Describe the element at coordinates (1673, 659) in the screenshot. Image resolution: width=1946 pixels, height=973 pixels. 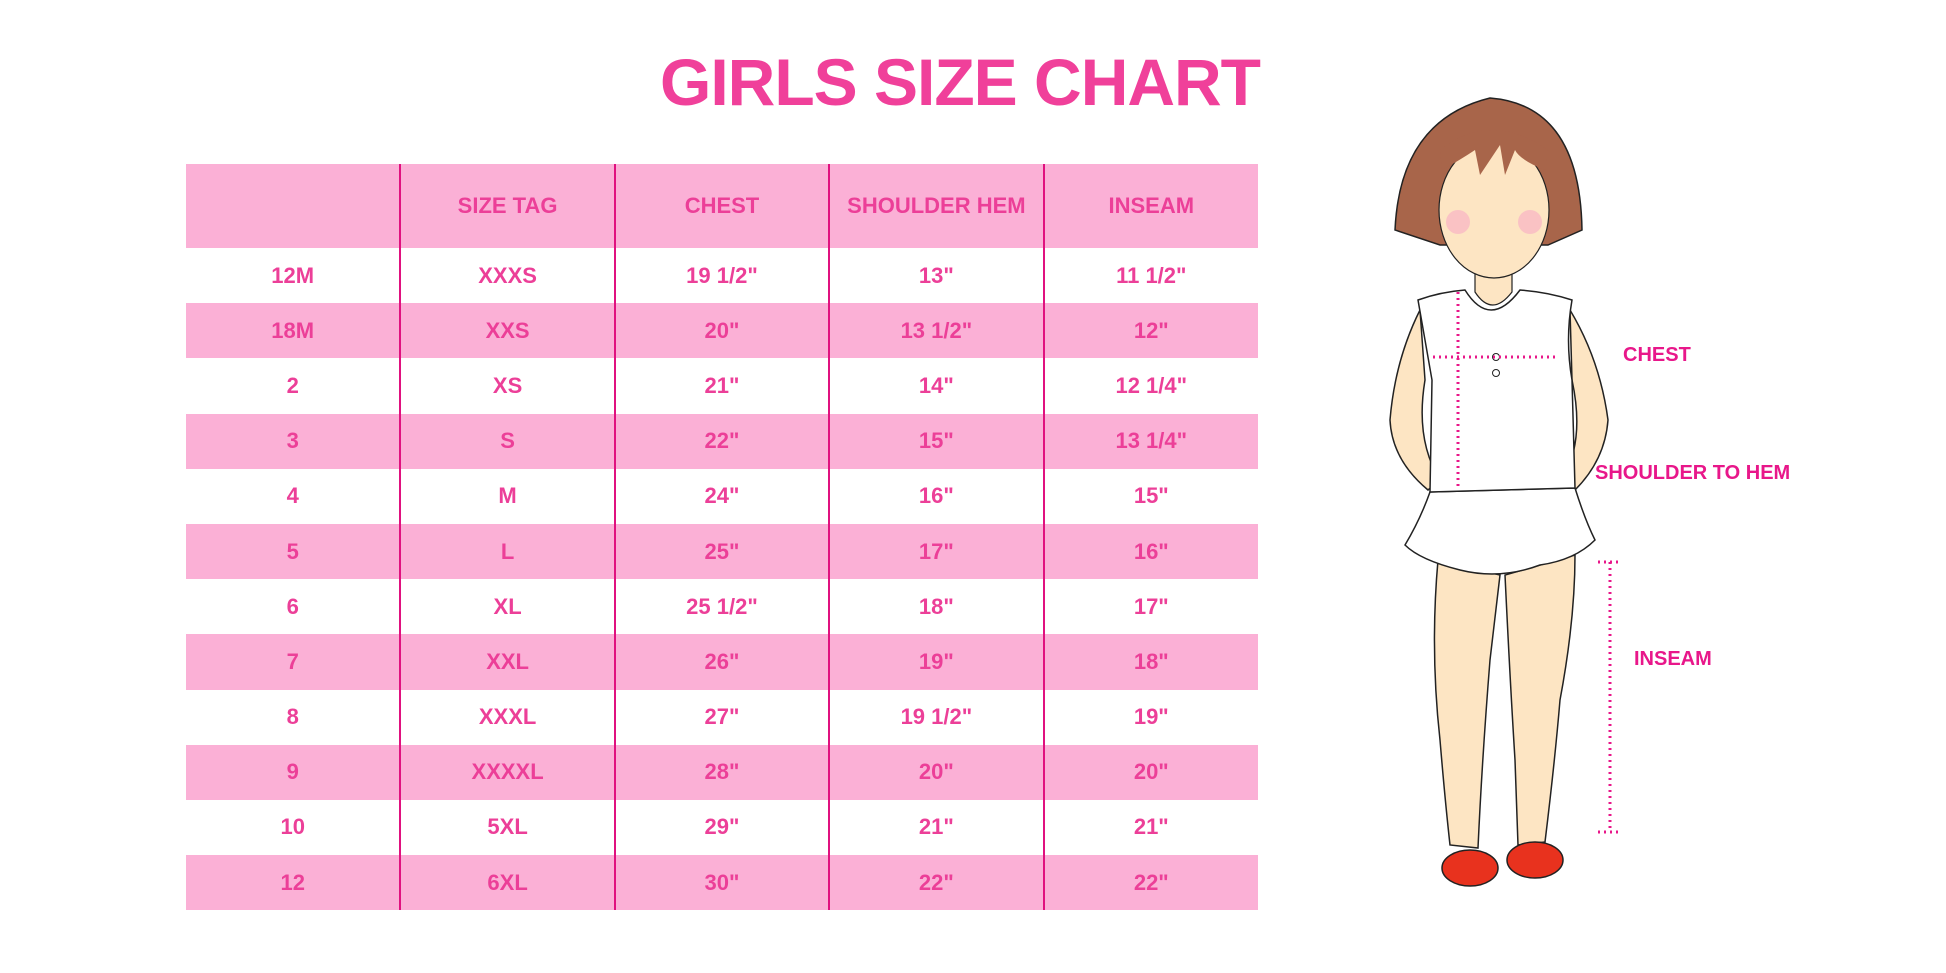
I see `inseam-label: INSEAM` at that location.